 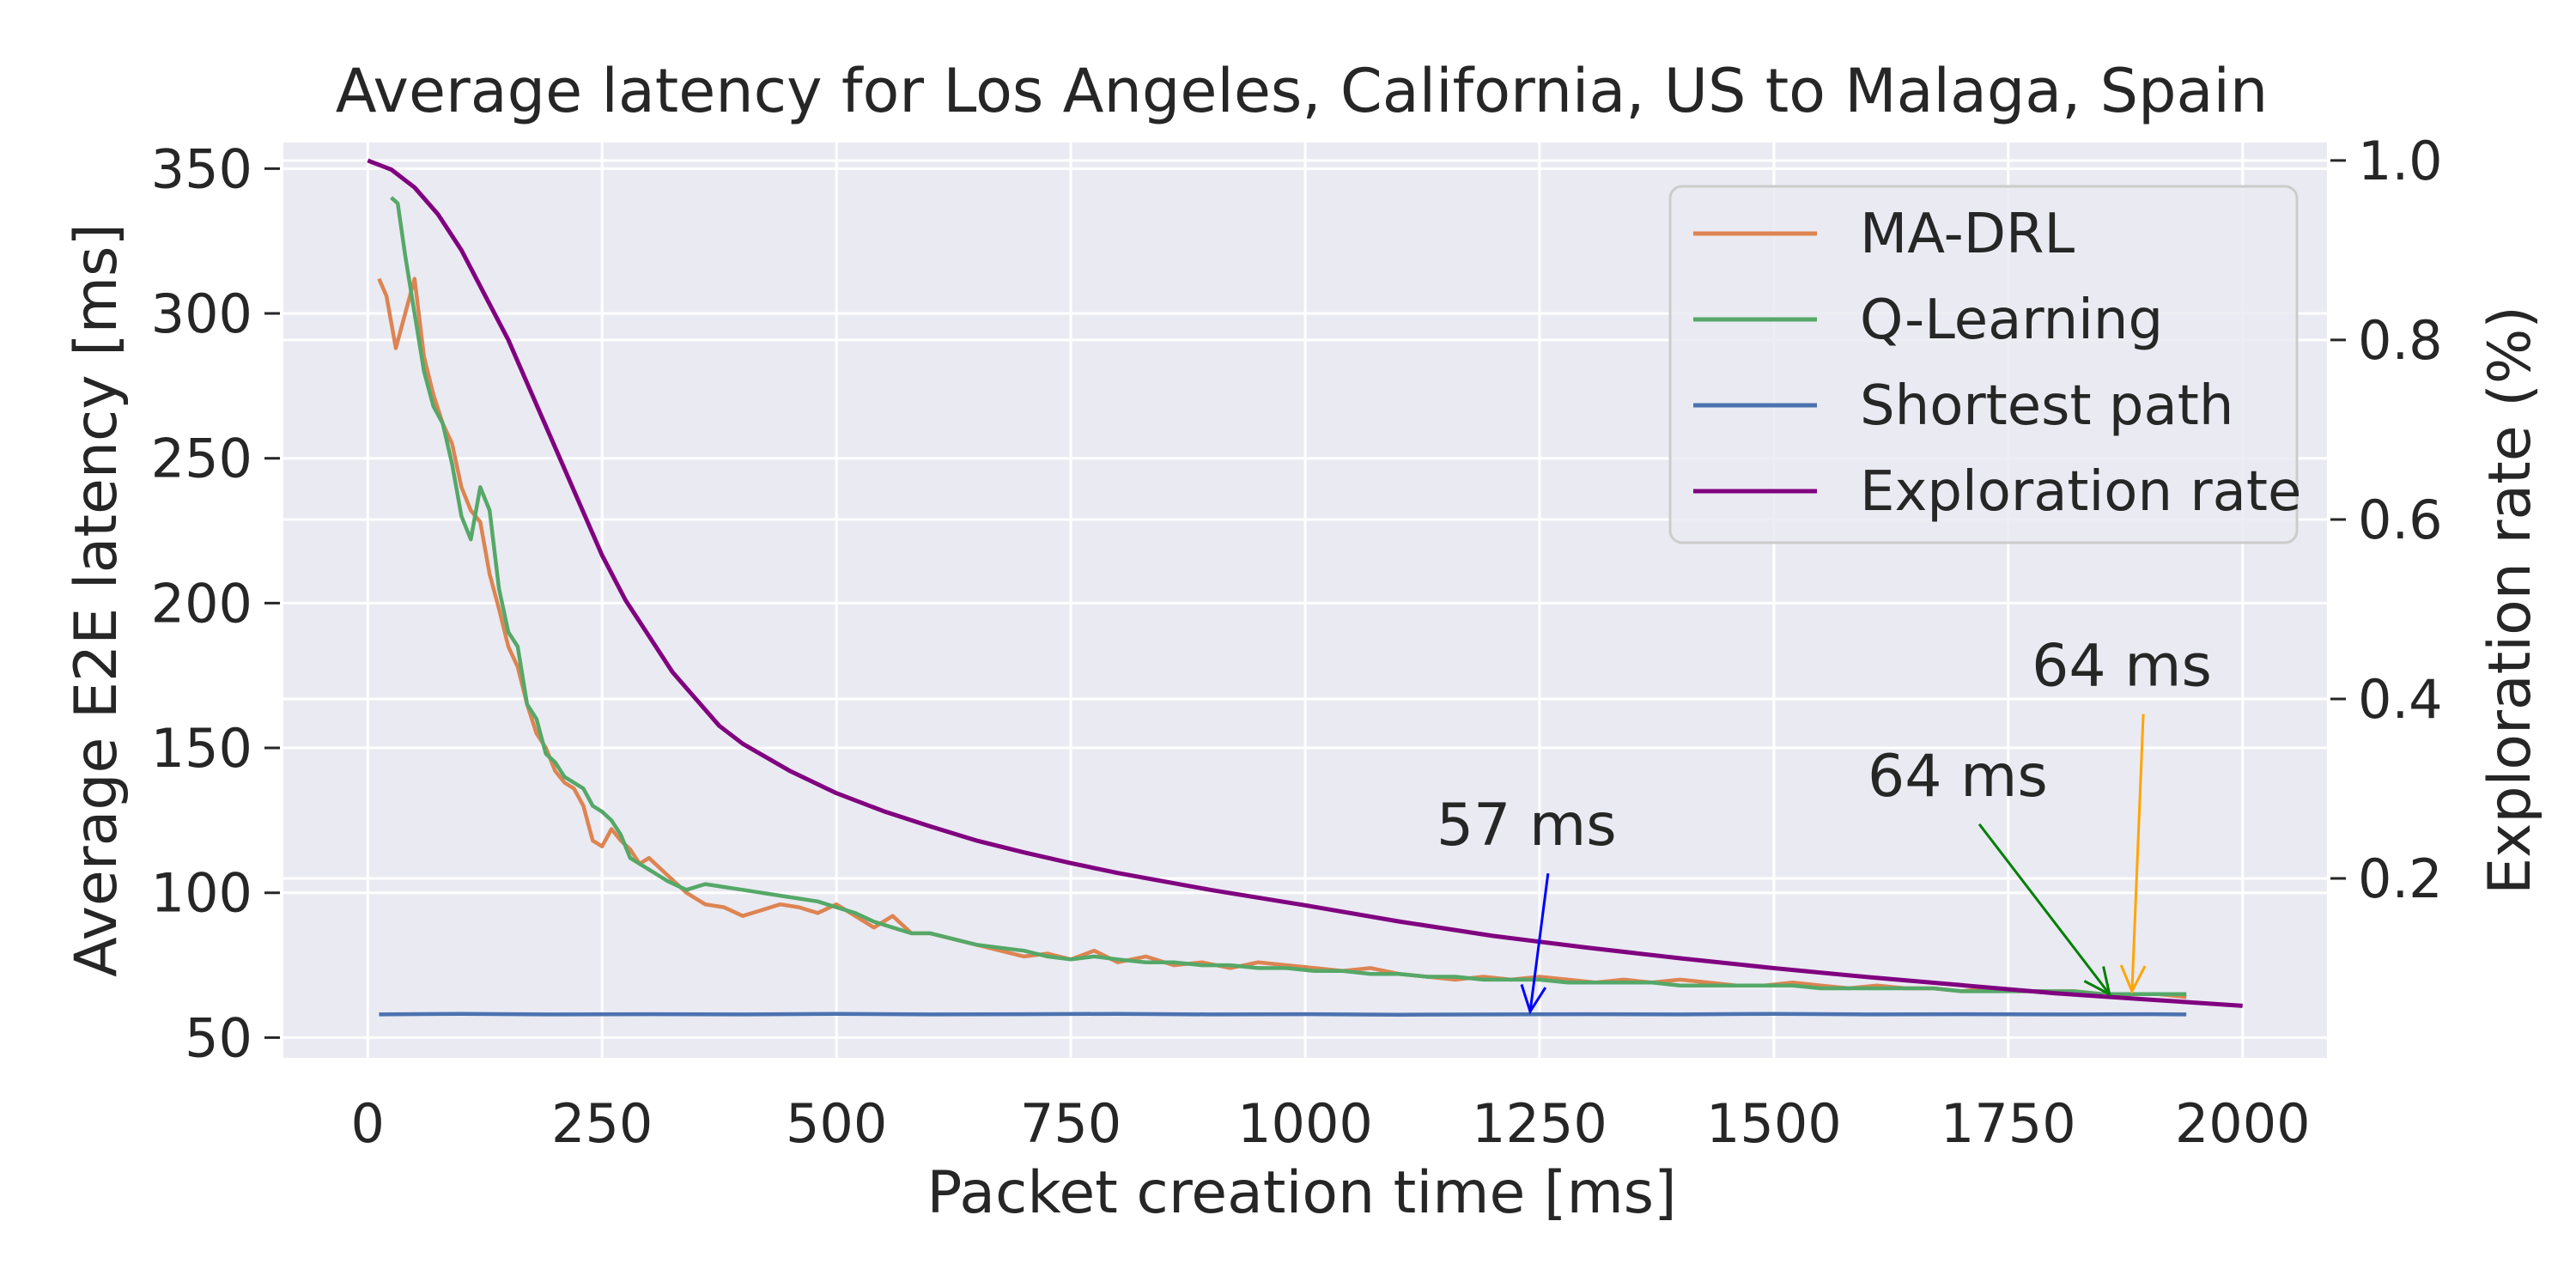 I want to click on annotation-label: 57 ms, so click(x=1527, y=826).